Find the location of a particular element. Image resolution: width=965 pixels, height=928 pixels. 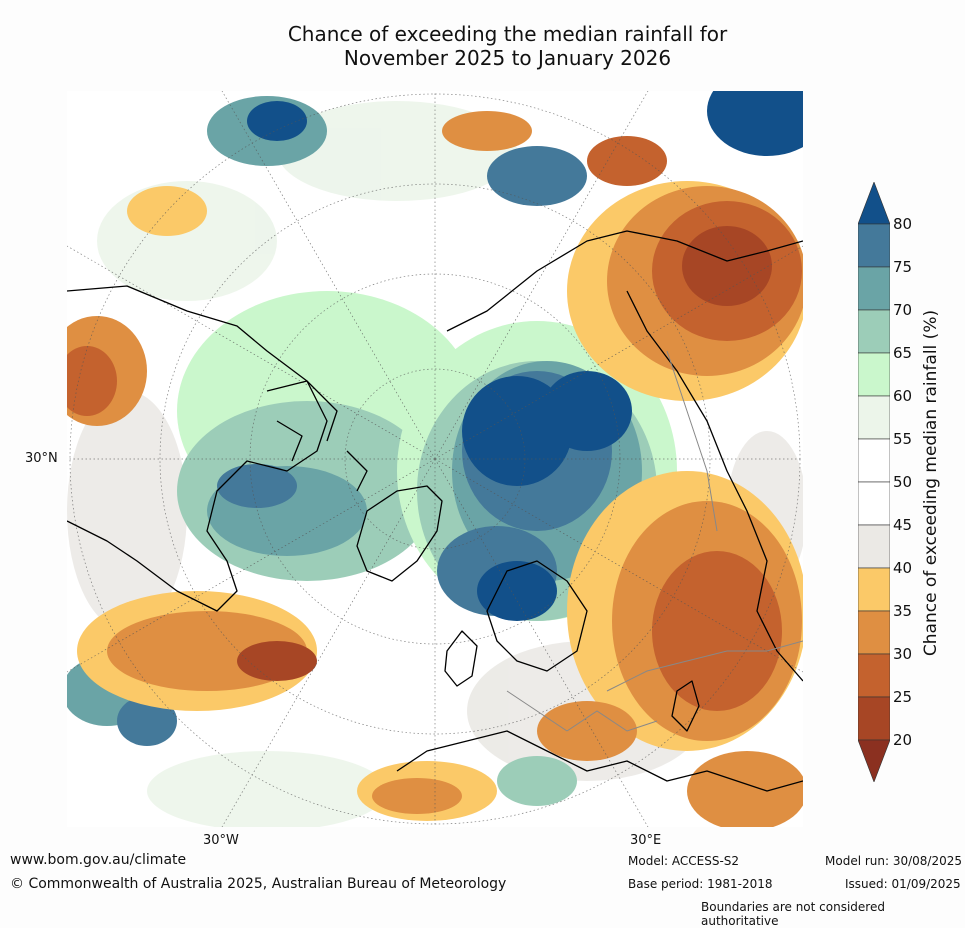

website-link: www.bom.gov.au/climate is located at coordinates (98, 860).